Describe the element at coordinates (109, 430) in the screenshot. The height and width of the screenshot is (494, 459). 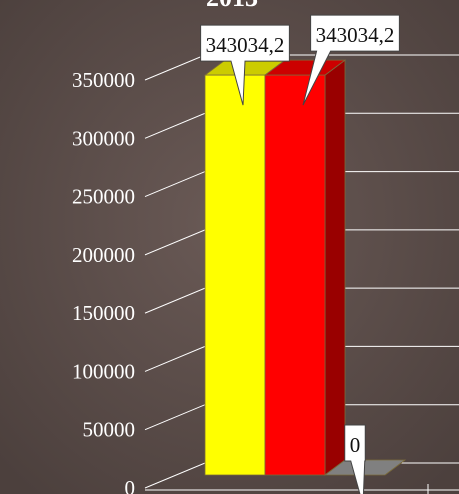
I see `y-tick-label: 50000` at that location.